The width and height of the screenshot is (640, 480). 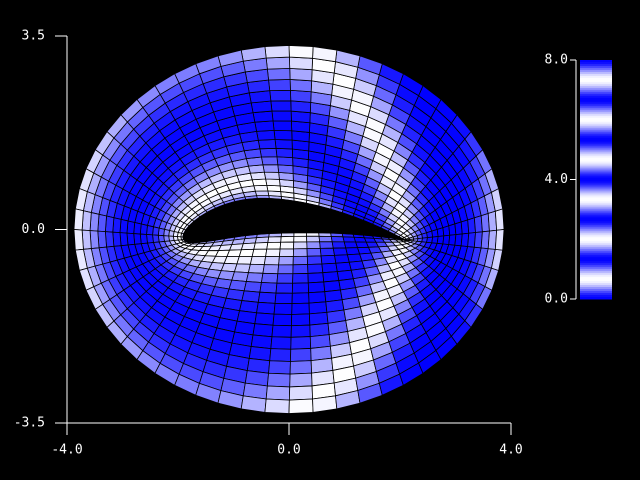 What do you see at coordinates (510, 450) in the screenshot?
I see `x-tick-label: 4.0` at bounding box center [510, 450].